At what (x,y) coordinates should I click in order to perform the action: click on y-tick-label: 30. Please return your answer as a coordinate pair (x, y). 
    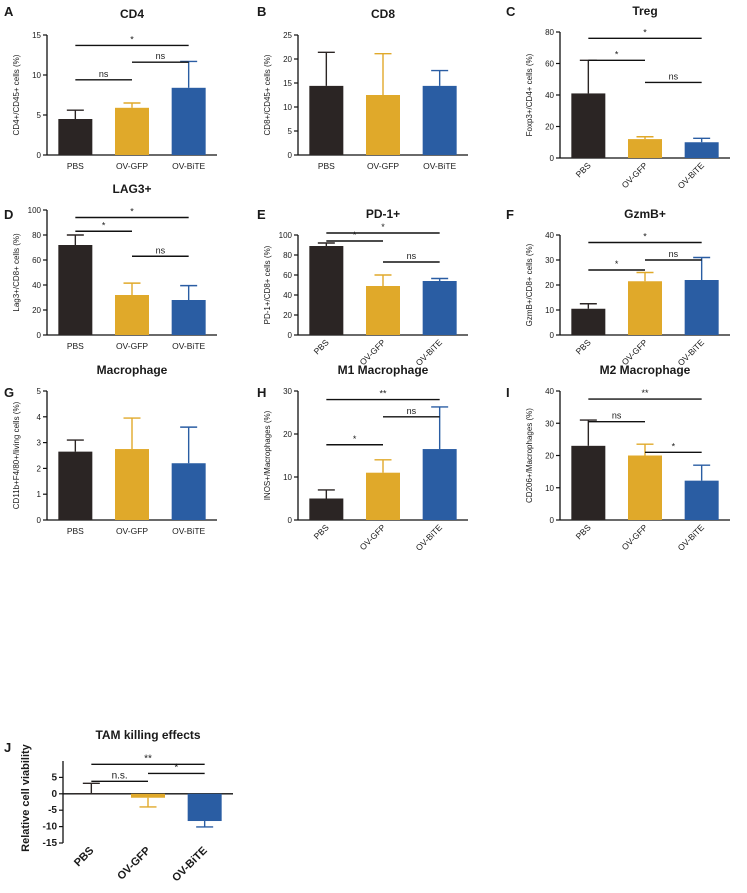
    Looking at the image, I should click on (287, 391).